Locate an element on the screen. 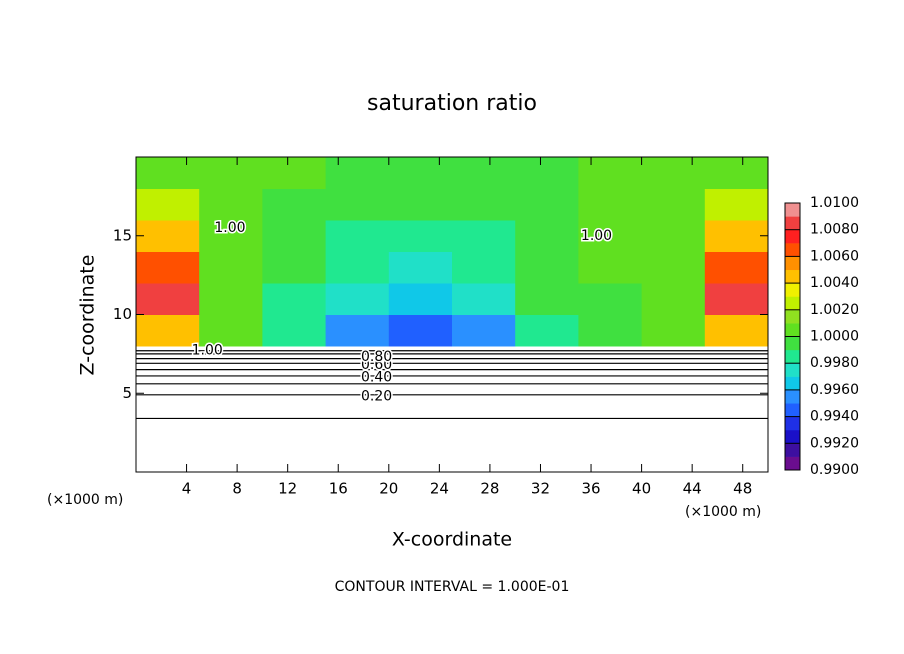  colorbar-tick-label: 1.0060 is located at coordinates (834, 256).